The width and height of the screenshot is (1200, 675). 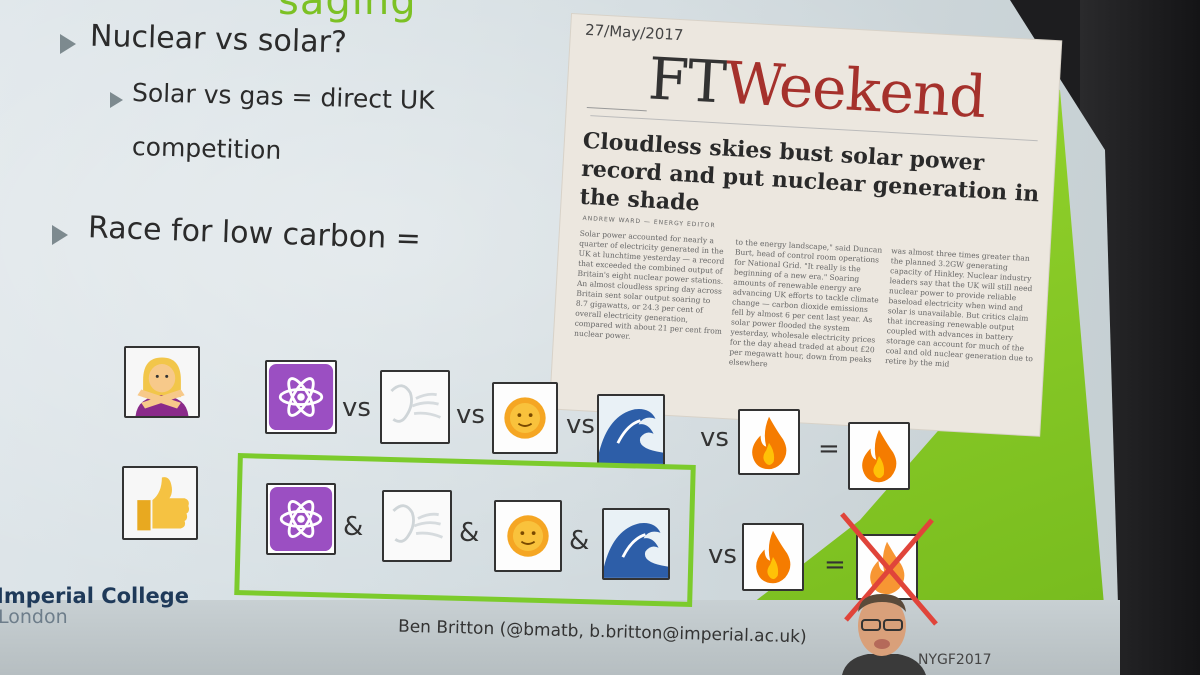 I want to click on sub-bullet-arrow-icon, so click(x=116, y=100).